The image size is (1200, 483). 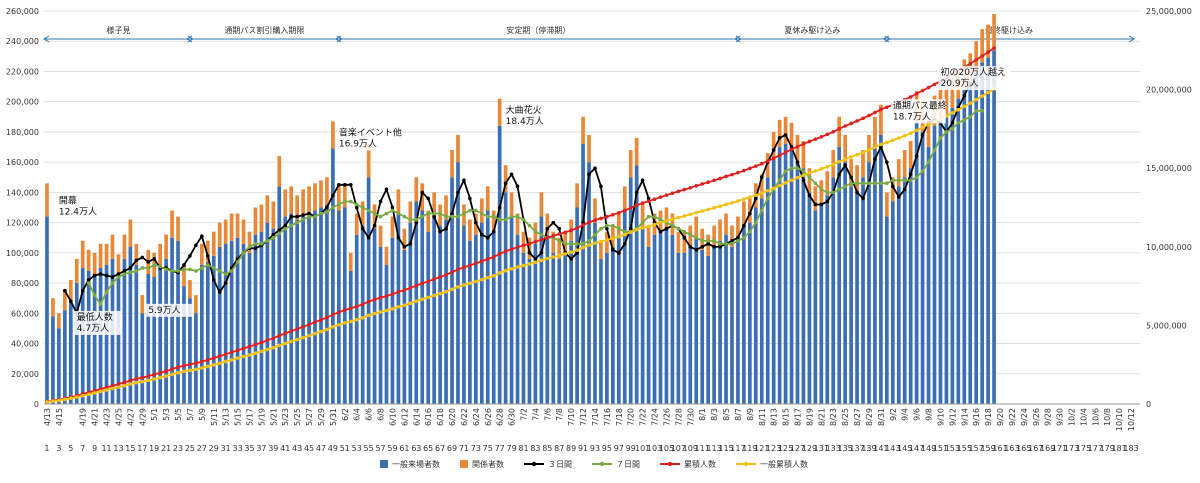 What do you see at coordinates (392, 448) in the screenshot?
I see `x-day-number-label: 59` at bounding box center [392, 448].